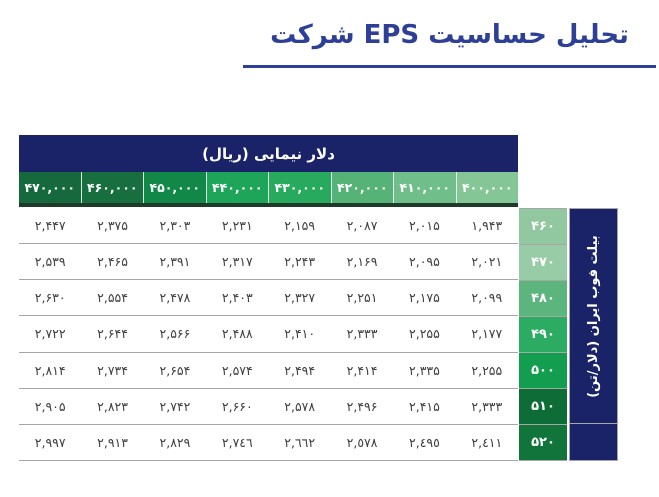 The width and height of the screenshot is (659, 497). Describe the element at coordinates (362, 226) in the screenshot. I see `eps-value-cell: ۲,۰۸۷` at that location.